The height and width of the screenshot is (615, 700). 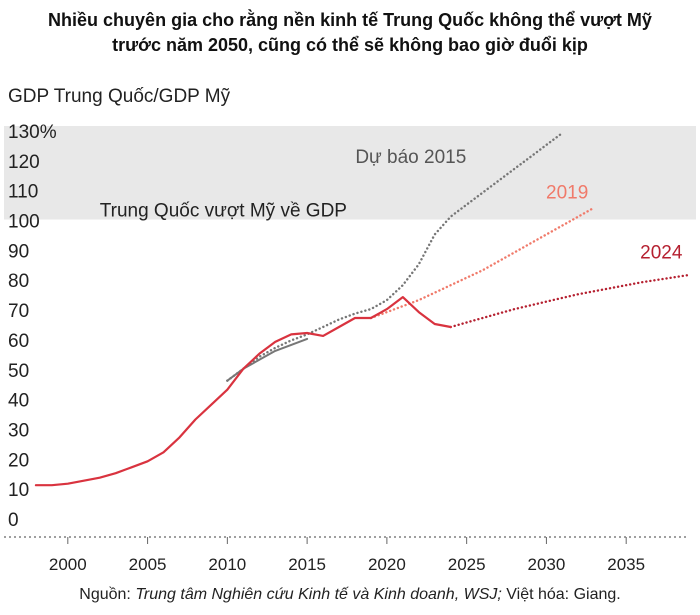 What do you see at coordinates (23, 192) in the screenshot?
I see `y-tick-label: 110` at bounding box center [23, 192].